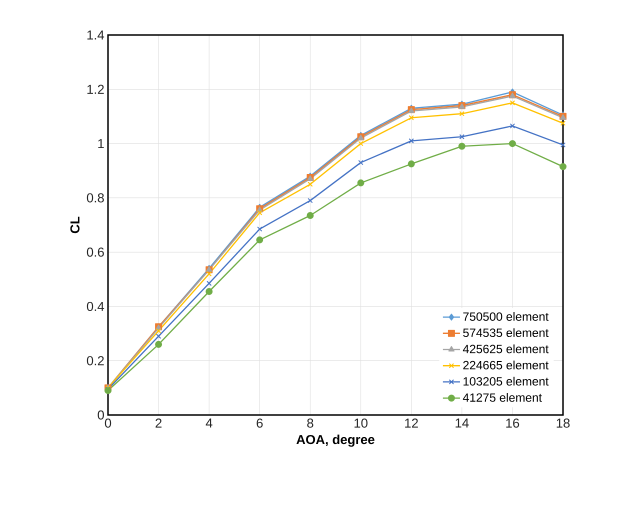 The image size is (644, 506). What do you see at coordinates (502, 397) in the screenshot?
I see `legend-label: 41275 element` at bounding box center [502, 397].